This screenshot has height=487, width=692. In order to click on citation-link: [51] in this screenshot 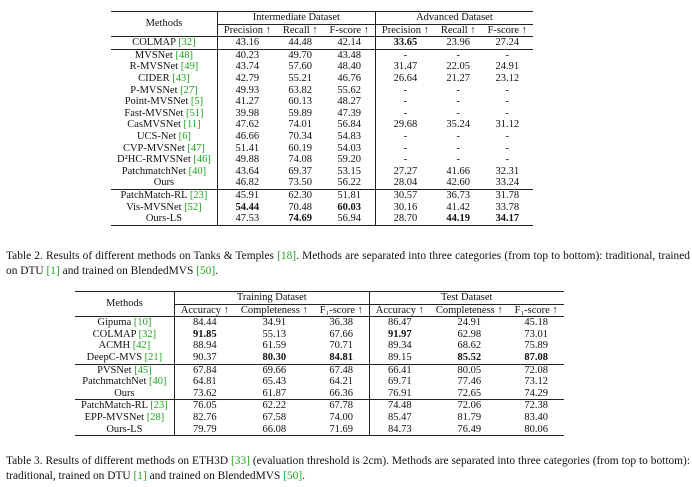, I will do `click(194, 113)`.